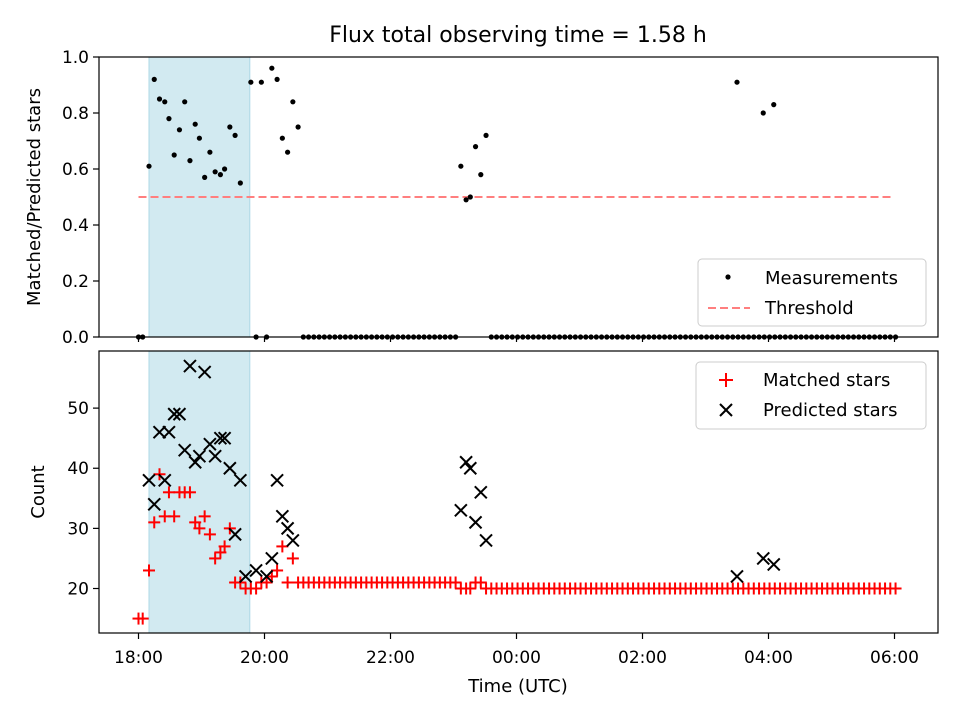 The image size is (960, 720). Describe the element at coordinates (809, 308) in the screenshot. I see `threshold-legend-label: Threshold` at that location.